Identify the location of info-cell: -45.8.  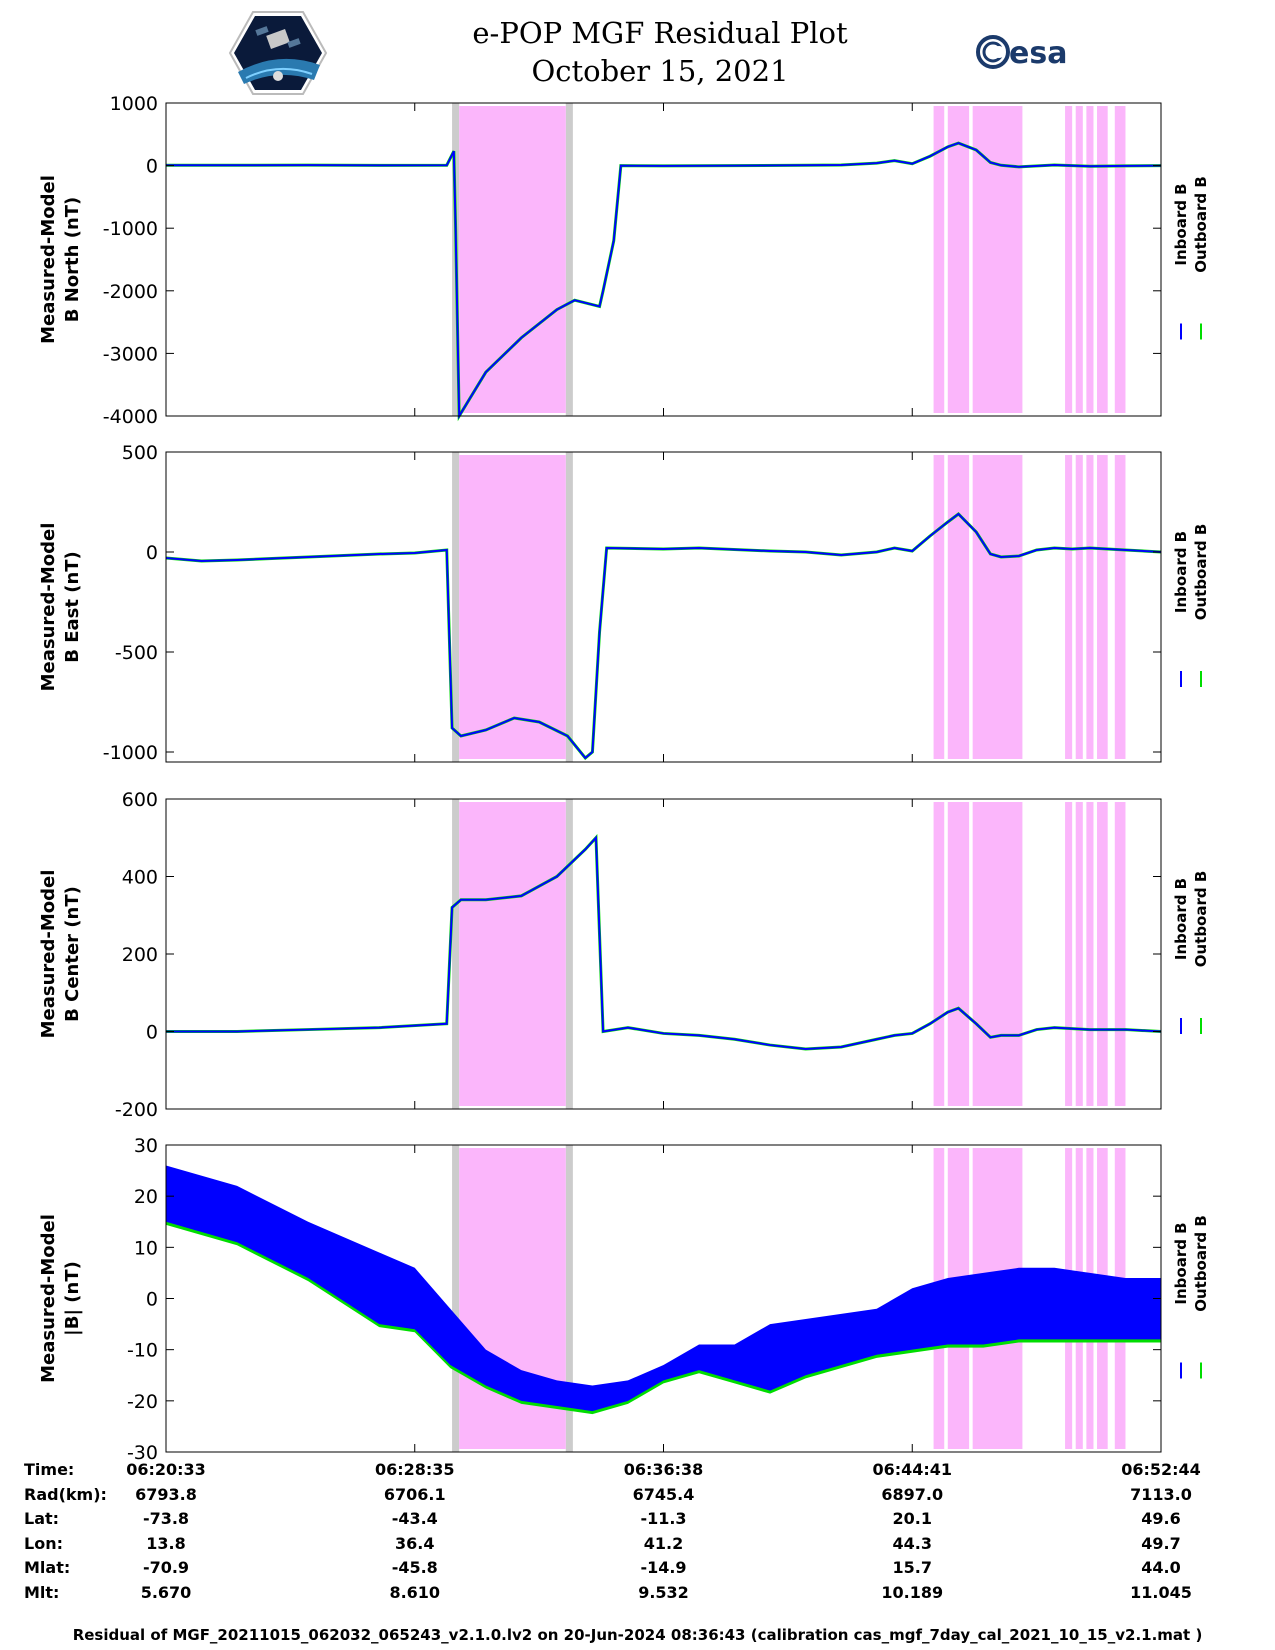
(414, 1567).